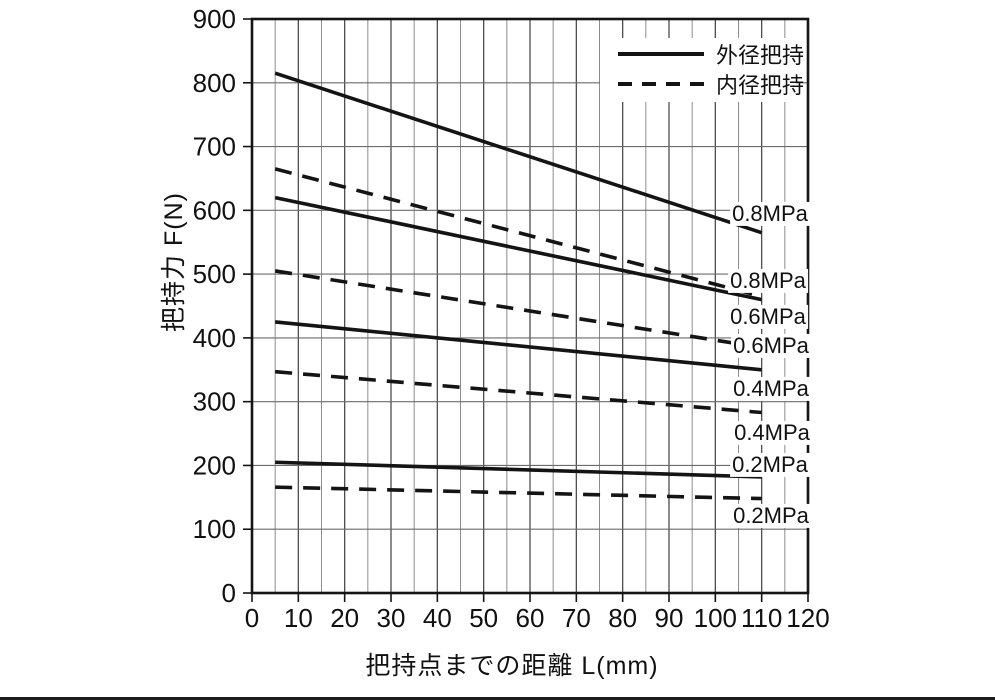 Image resolution: width=995 pixels, height=700 pixels. What do you see at coordinates (214, 83) in the screenshot?
I see `y-tick-label: 800` at bounding box center [214, 83].